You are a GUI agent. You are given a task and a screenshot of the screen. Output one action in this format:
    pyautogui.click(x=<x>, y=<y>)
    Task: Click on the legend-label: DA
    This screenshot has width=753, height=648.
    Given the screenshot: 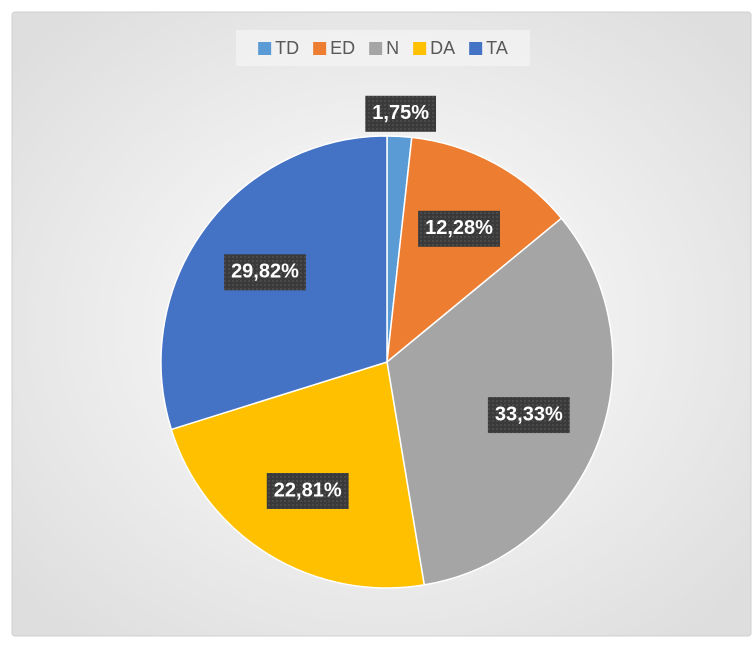 What is the action you would take?
    pyautogui.click(x=442, y=48)
    